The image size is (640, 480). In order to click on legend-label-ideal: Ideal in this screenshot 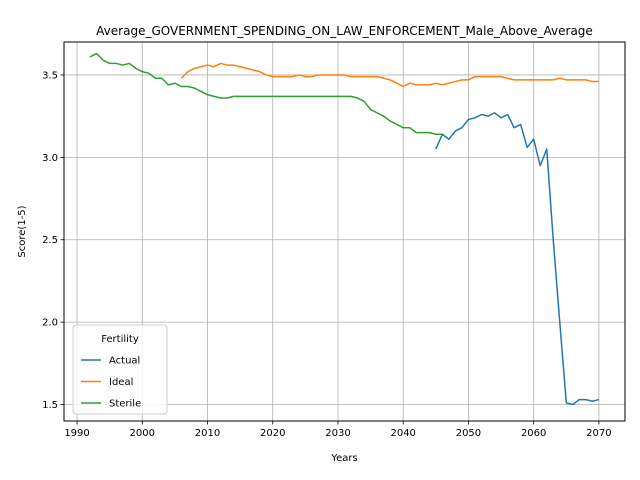, I will do `click(121, 382)`.